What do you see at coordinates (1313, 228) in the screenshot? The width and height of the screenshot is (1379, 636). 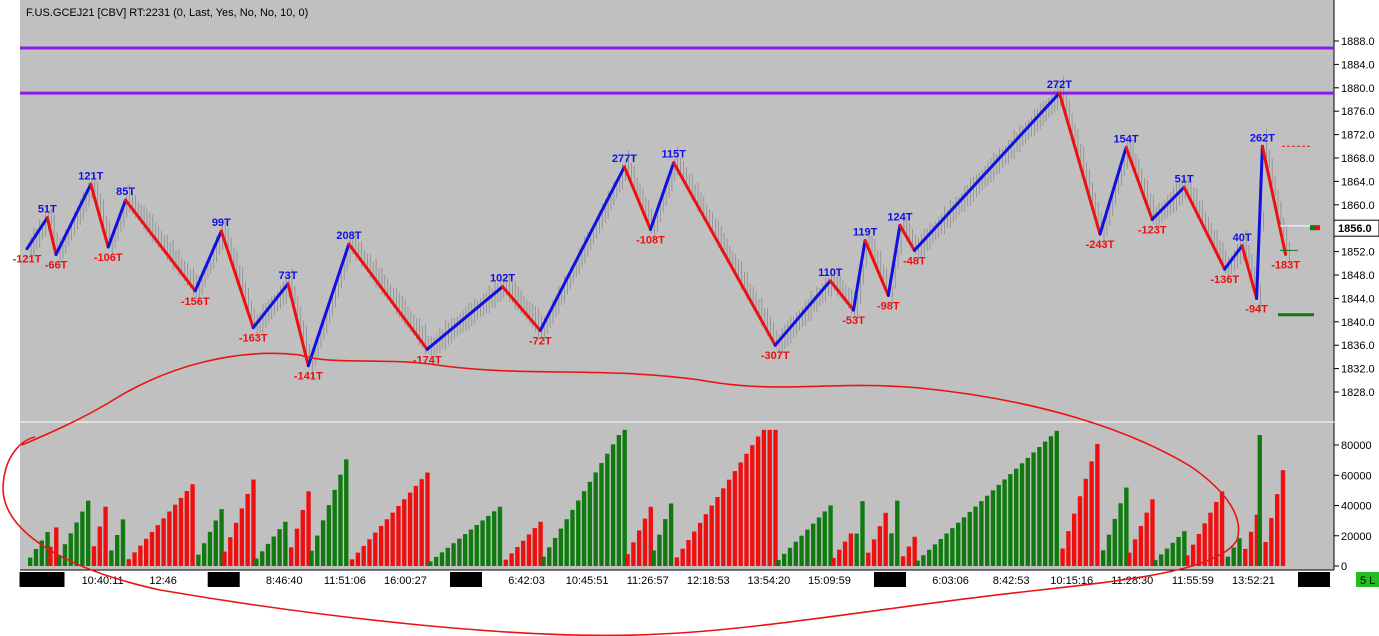 I see `price-flag-green` at bounding box center [1313, 228].